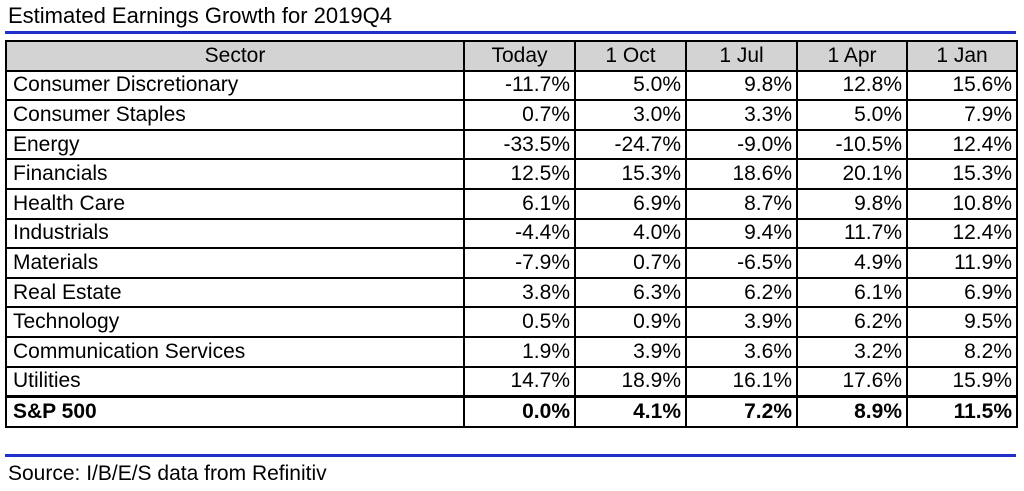 The width and height of the screenshot is (1024, 491). I want to click on sector-cell: Consumer Staples, so click(235, 115).